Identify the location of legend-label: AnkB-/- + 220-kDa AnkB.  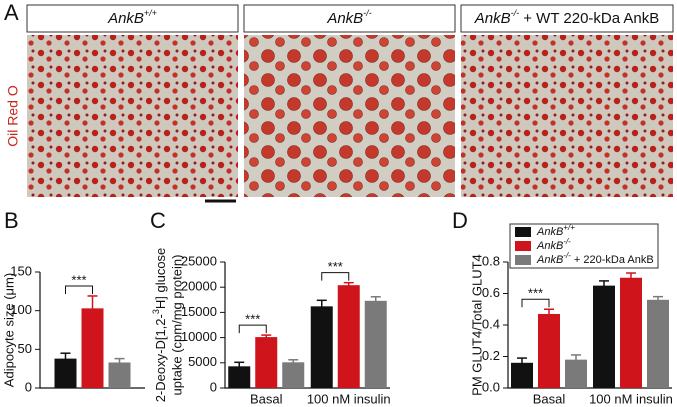
(595, 258).